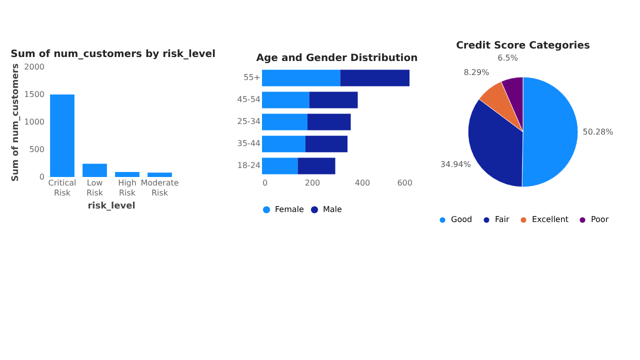  I want to click on y-tick-label: 55+, so click(252, 77).